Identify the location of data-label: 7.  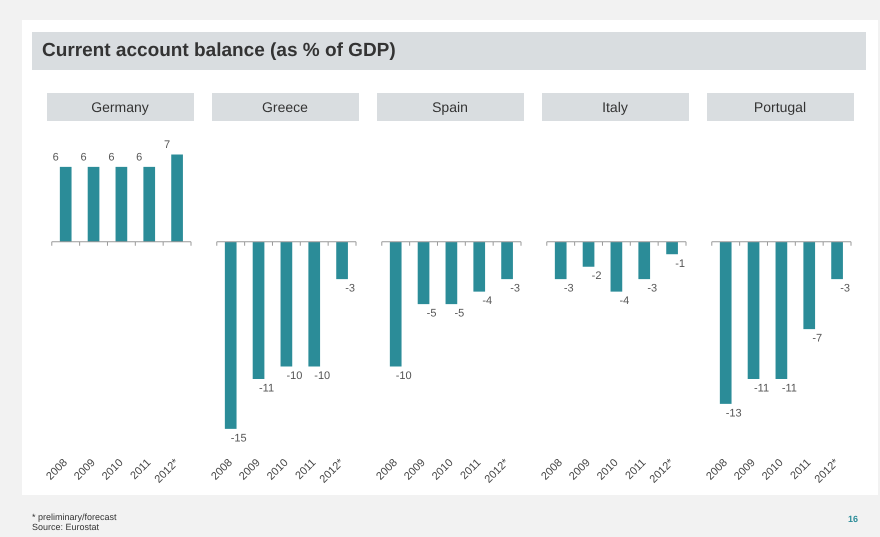
(167, 144).